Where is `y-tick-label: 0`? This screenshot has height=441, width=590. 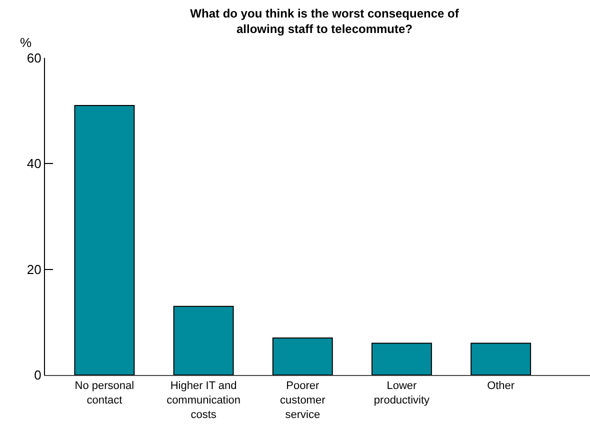
y-tick-label: 0 is located at coordinates (38, 375).